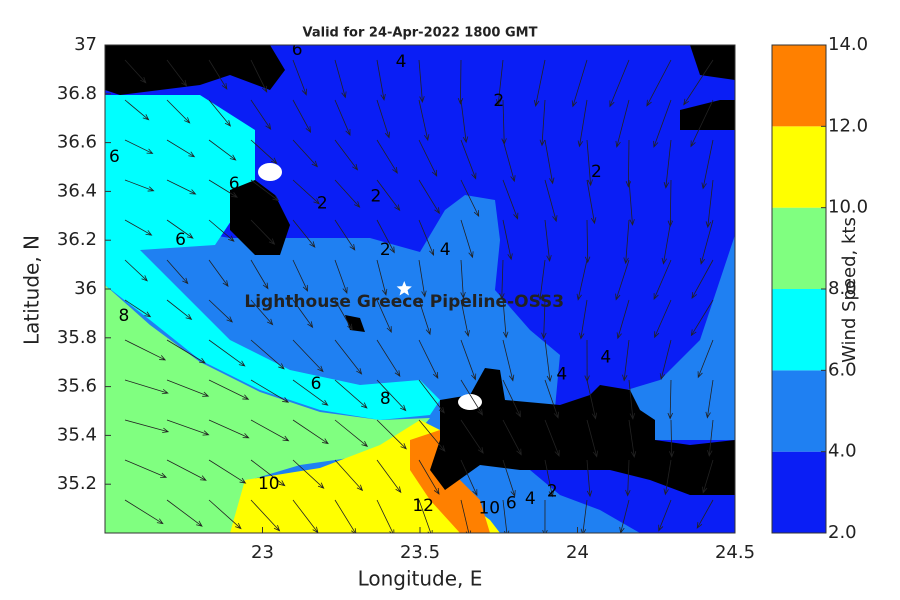 This screenshot has height=600, width=900. Describe the element at coordinates (842, 451) in the screenshot. I see `colorbar-tick-label: 4.0` at that location.